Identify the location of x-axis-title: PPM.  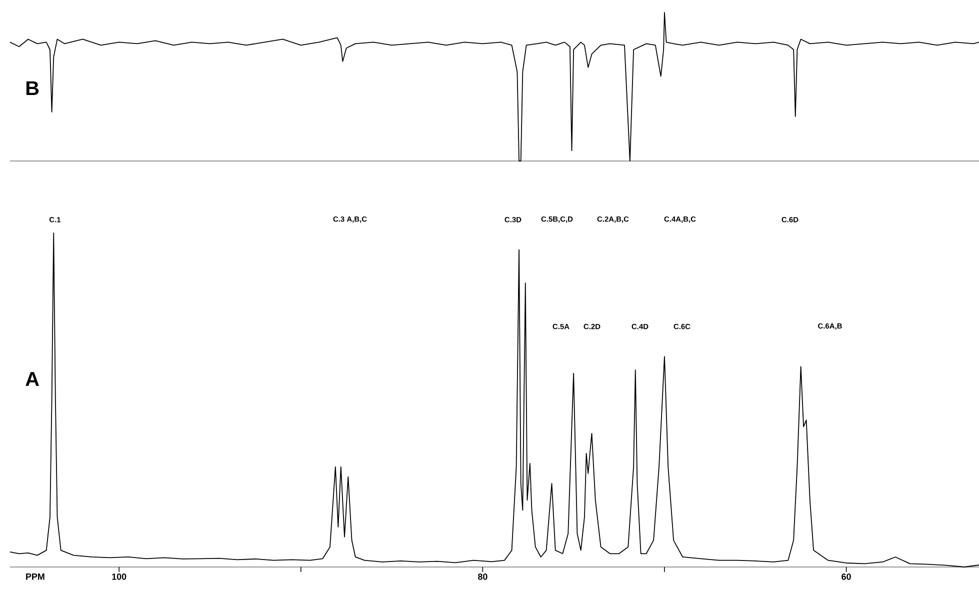
(35, 577).